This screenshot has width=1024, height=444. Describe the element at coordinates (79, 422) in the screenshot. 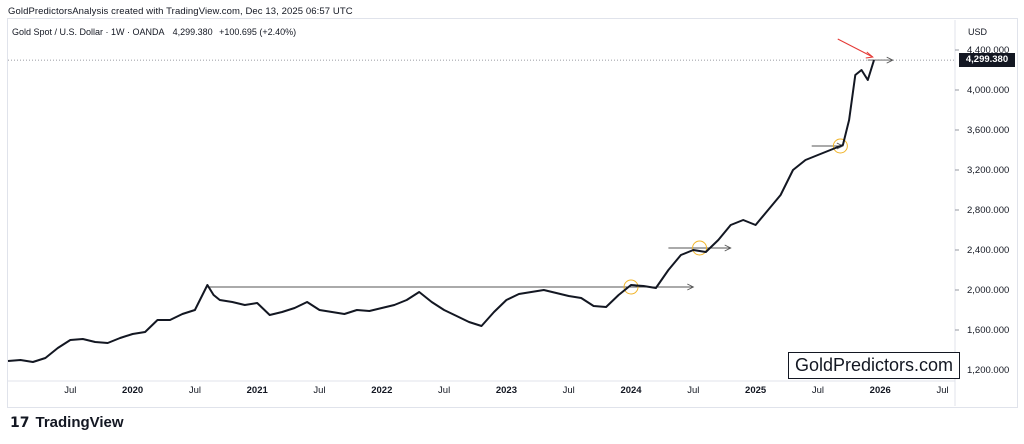

I see `footer-brand: TradingView` at that location.